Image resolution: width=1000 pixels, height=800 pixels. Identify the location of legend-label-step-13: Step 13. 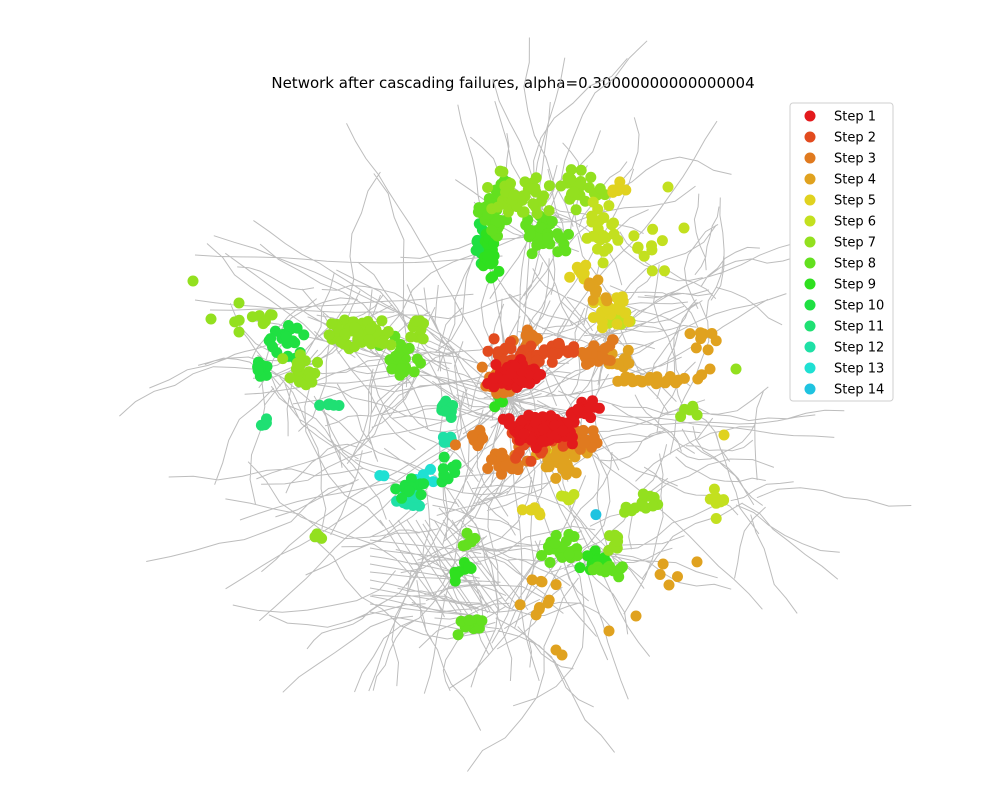
(859, 369).